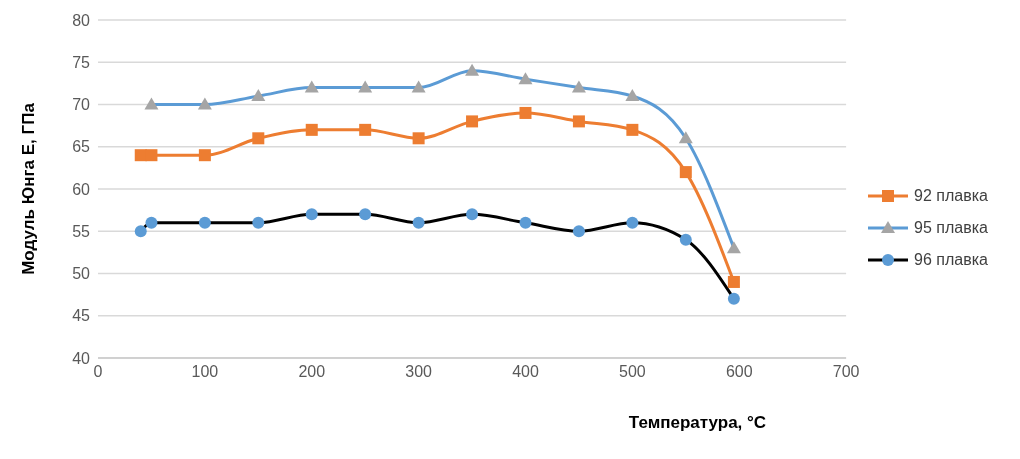 This screenshot has width=1020, height=459. I want to click on legend-label: 95 плавка, so click(951, 228).